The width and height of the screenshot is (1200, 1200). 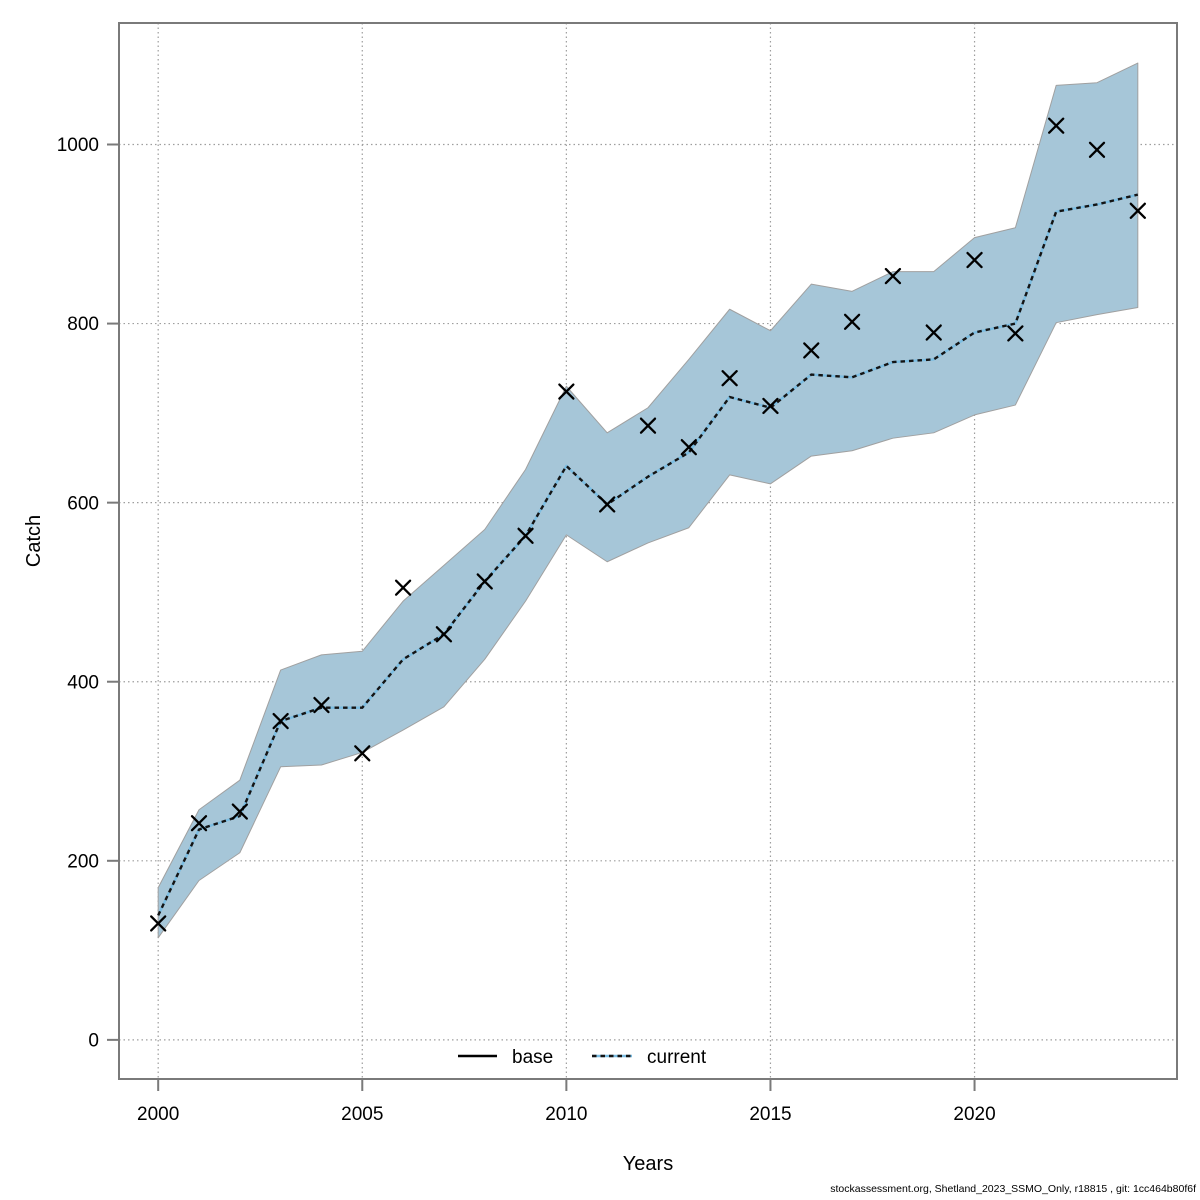 I want to click on legend: base current, so click(x=582, y=1057).